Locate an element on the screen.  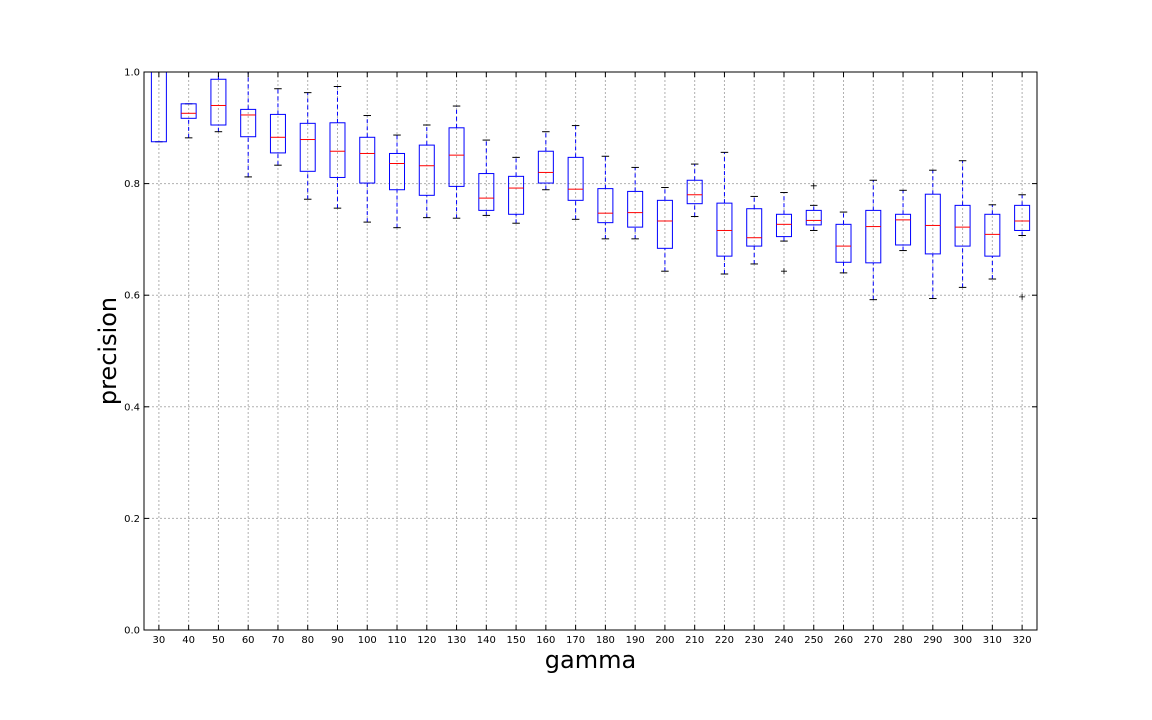
x-tick-label: 270 is located at coordinates (873, 640).